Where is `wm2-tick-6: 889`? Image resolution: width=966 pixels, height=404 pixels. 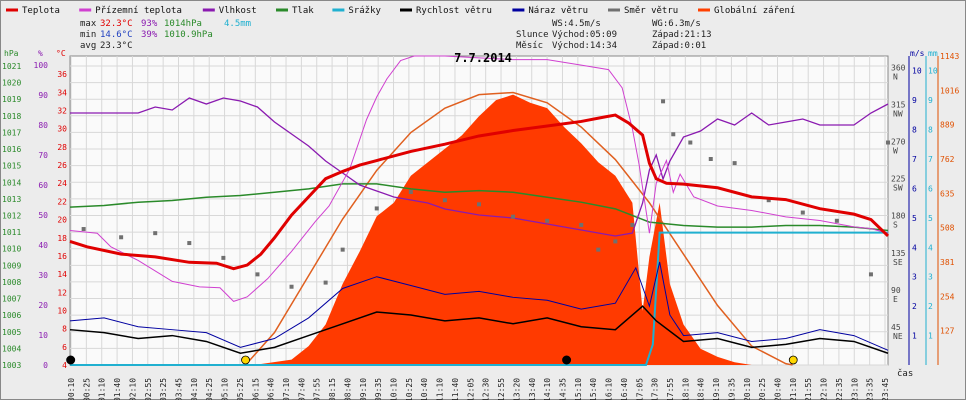
wm2-tick-6: 889 is located at coordinates (947, 125).